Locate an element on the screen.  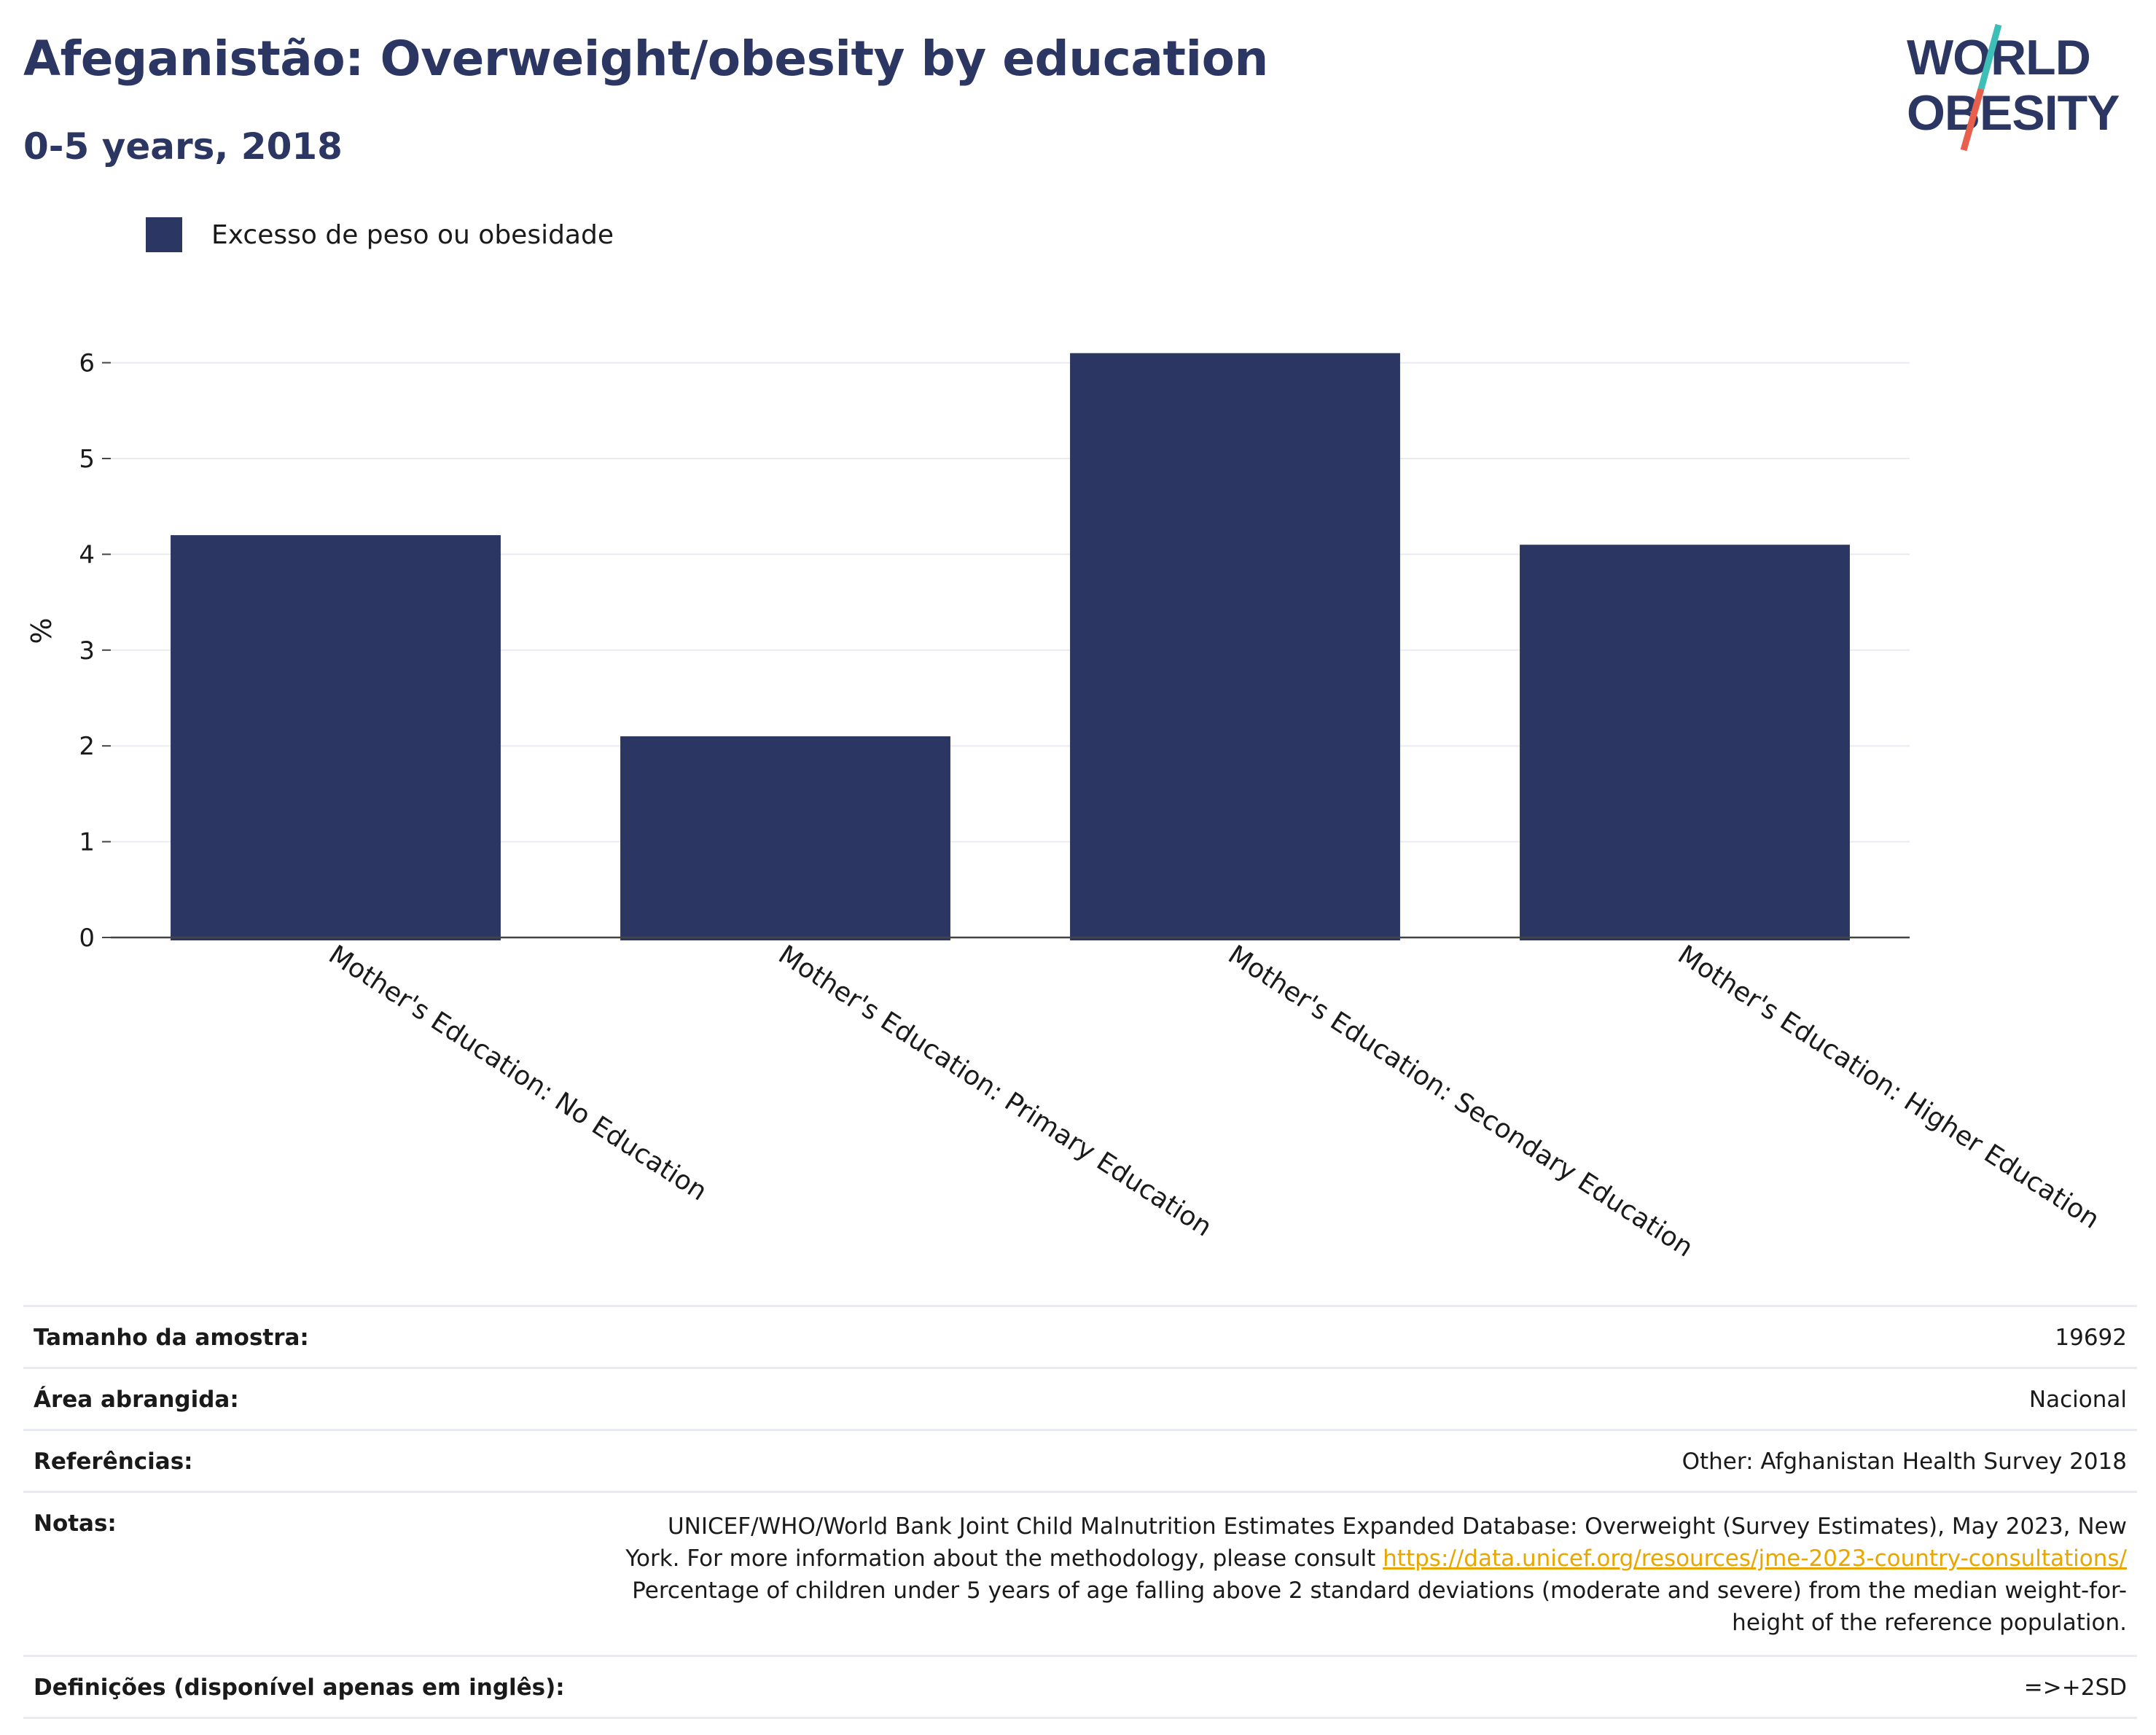
y-tick-label: 6 is located at coordinates (87, 363).